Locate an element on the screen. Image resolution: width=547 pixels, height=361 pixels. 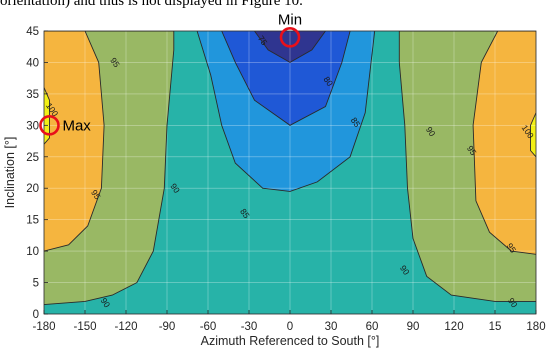
x-tick-label: 30 is located at coordinates (331, 327).